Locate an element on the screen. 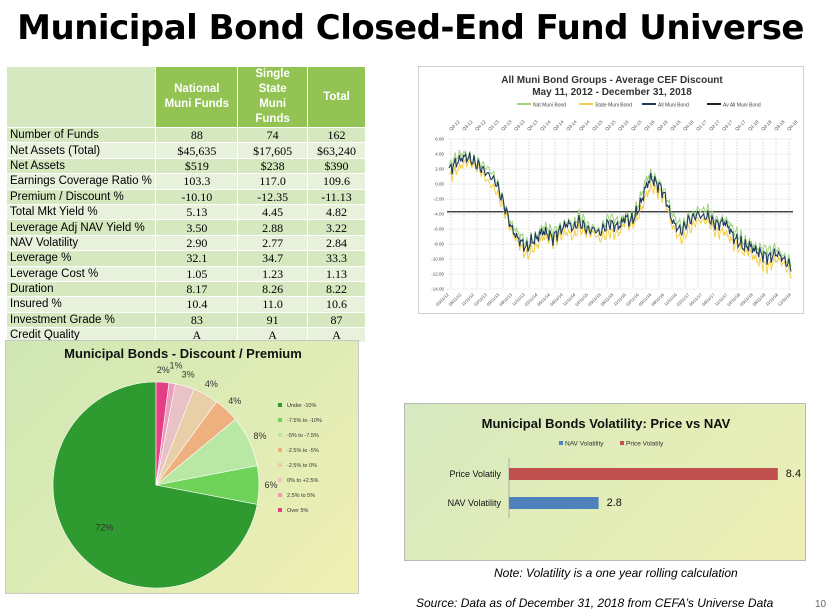  table-row: Leverage % 32.1 34.7 33.3 is located at coordinates (185, 258).